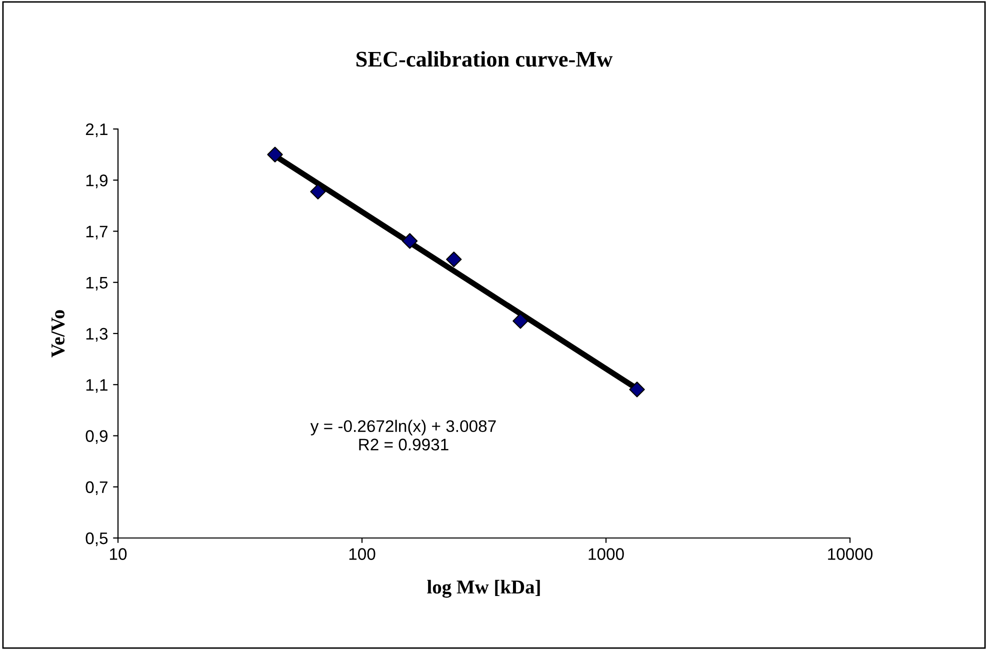  What do you see at coordinates (362, 554) in the screenshot?
I see `x-tick-label: 100` at bounding box center [362, 554].